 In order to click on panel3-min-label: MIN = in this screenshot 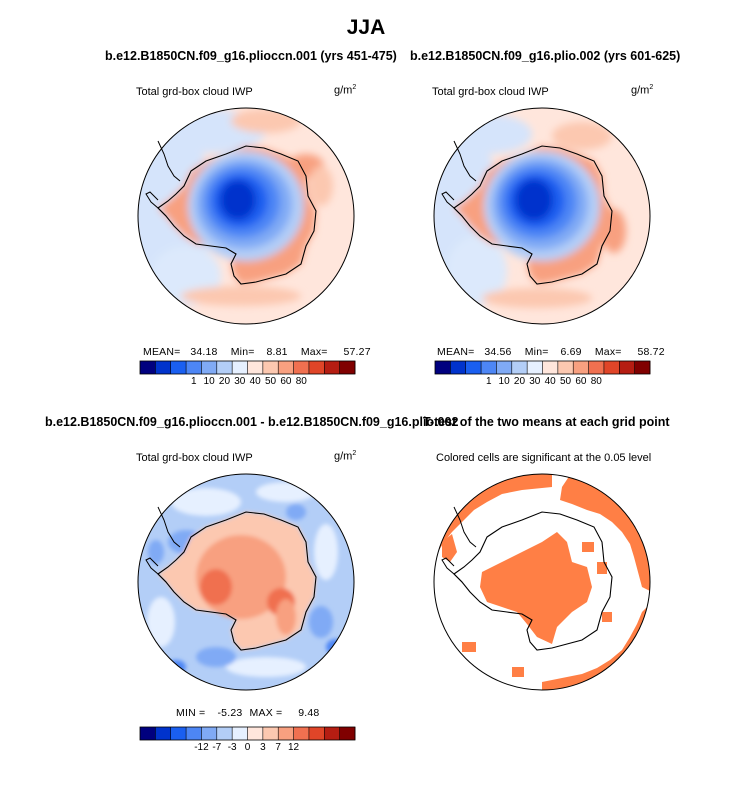, I will do `click(191, 713)`.